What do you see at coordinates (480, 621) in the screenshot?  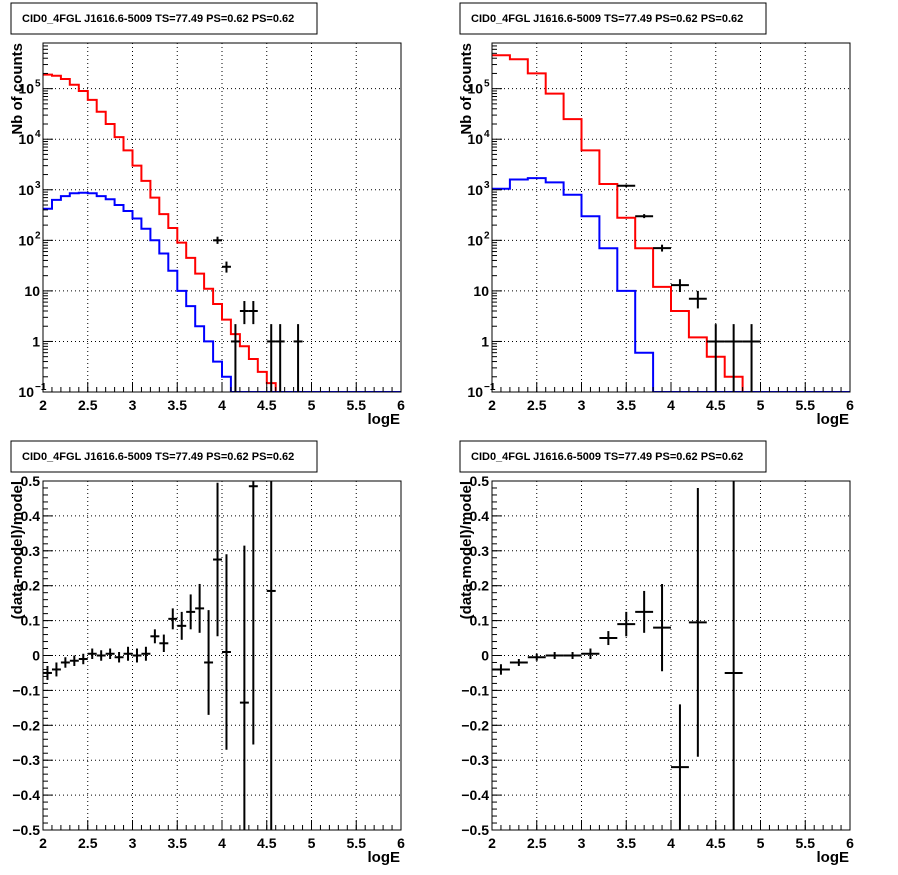 I see `y-tick-label: 0.1` at bounding box center [480, 621].